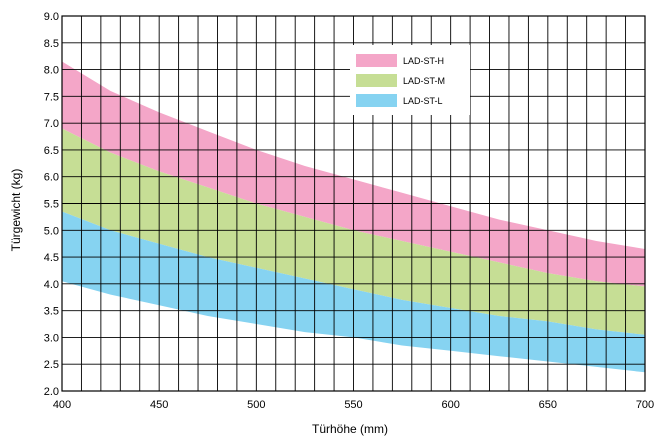 The image size is (657, 438). What do you see at coordinates (16, 210) in the screenshot?
I see `y-axis-label: Türgewicht (kg)` at bounding box center [16, 210].